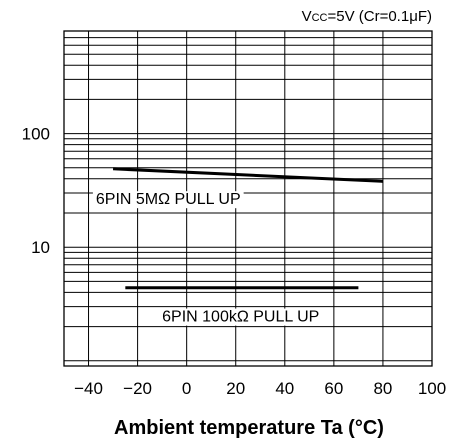  What do you see at coordinates (333, 388) in the screenshot?
I see `x-tick-label: 60` at bounding box center [333, 388].